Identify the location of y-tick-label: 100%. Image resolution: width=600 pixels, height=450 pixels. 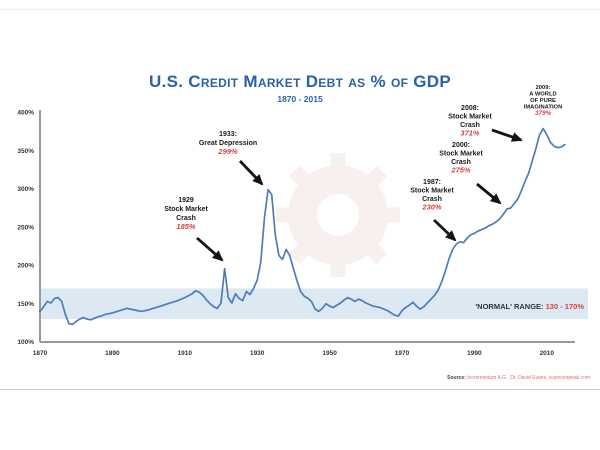
(25, 342).